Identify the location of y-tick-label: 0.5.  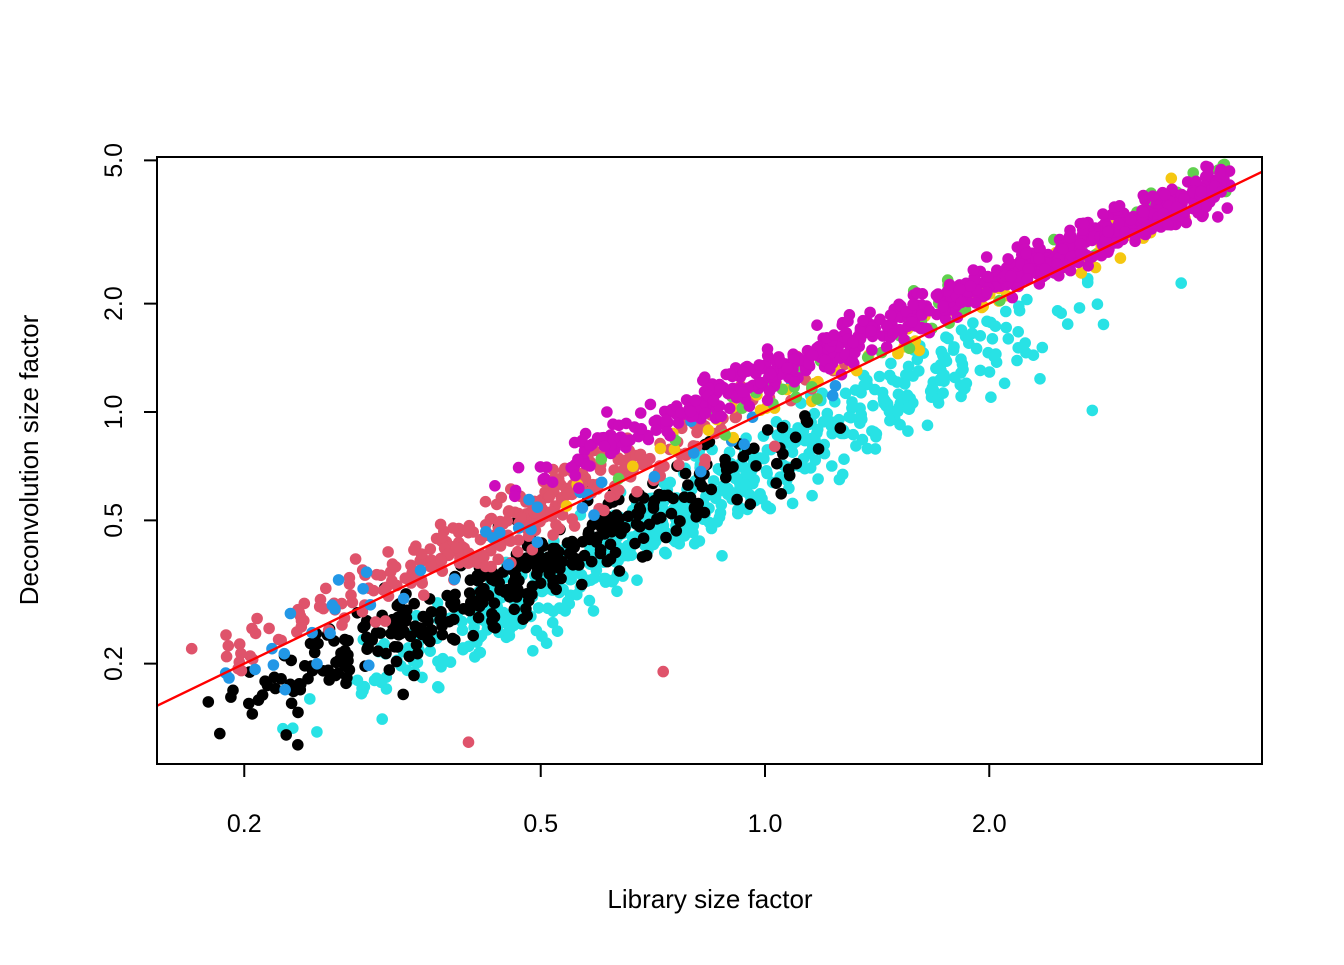
(114, 520).